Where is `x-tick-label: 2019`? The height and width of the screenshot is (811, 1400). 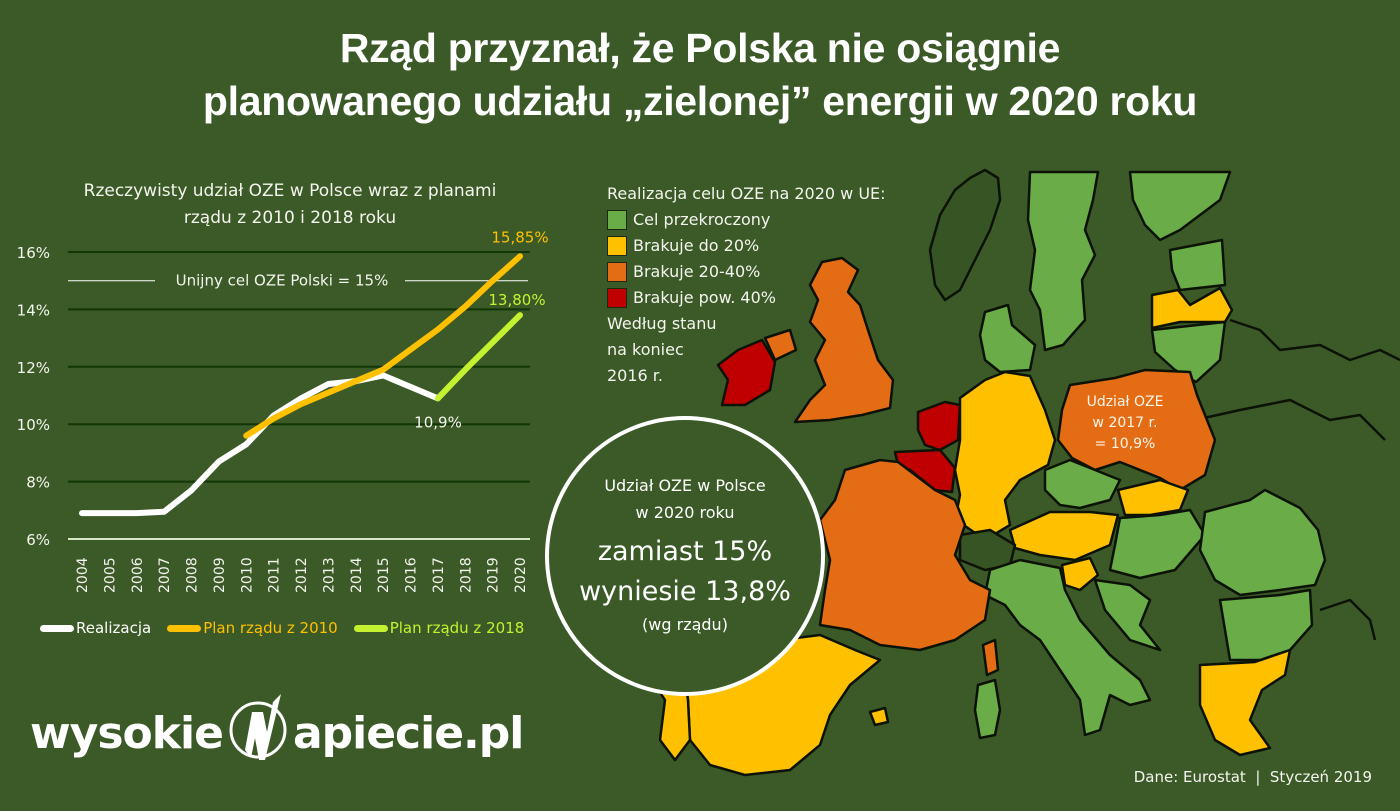 x-tick-label: 2019 is located at coordinates (494, 575).